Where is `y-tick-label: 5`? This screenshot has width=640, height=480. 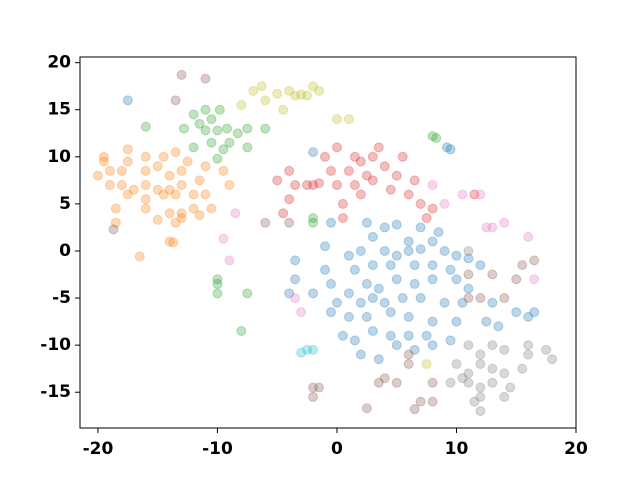
y-tick-label: 5 is located at coordinates (65, 204).